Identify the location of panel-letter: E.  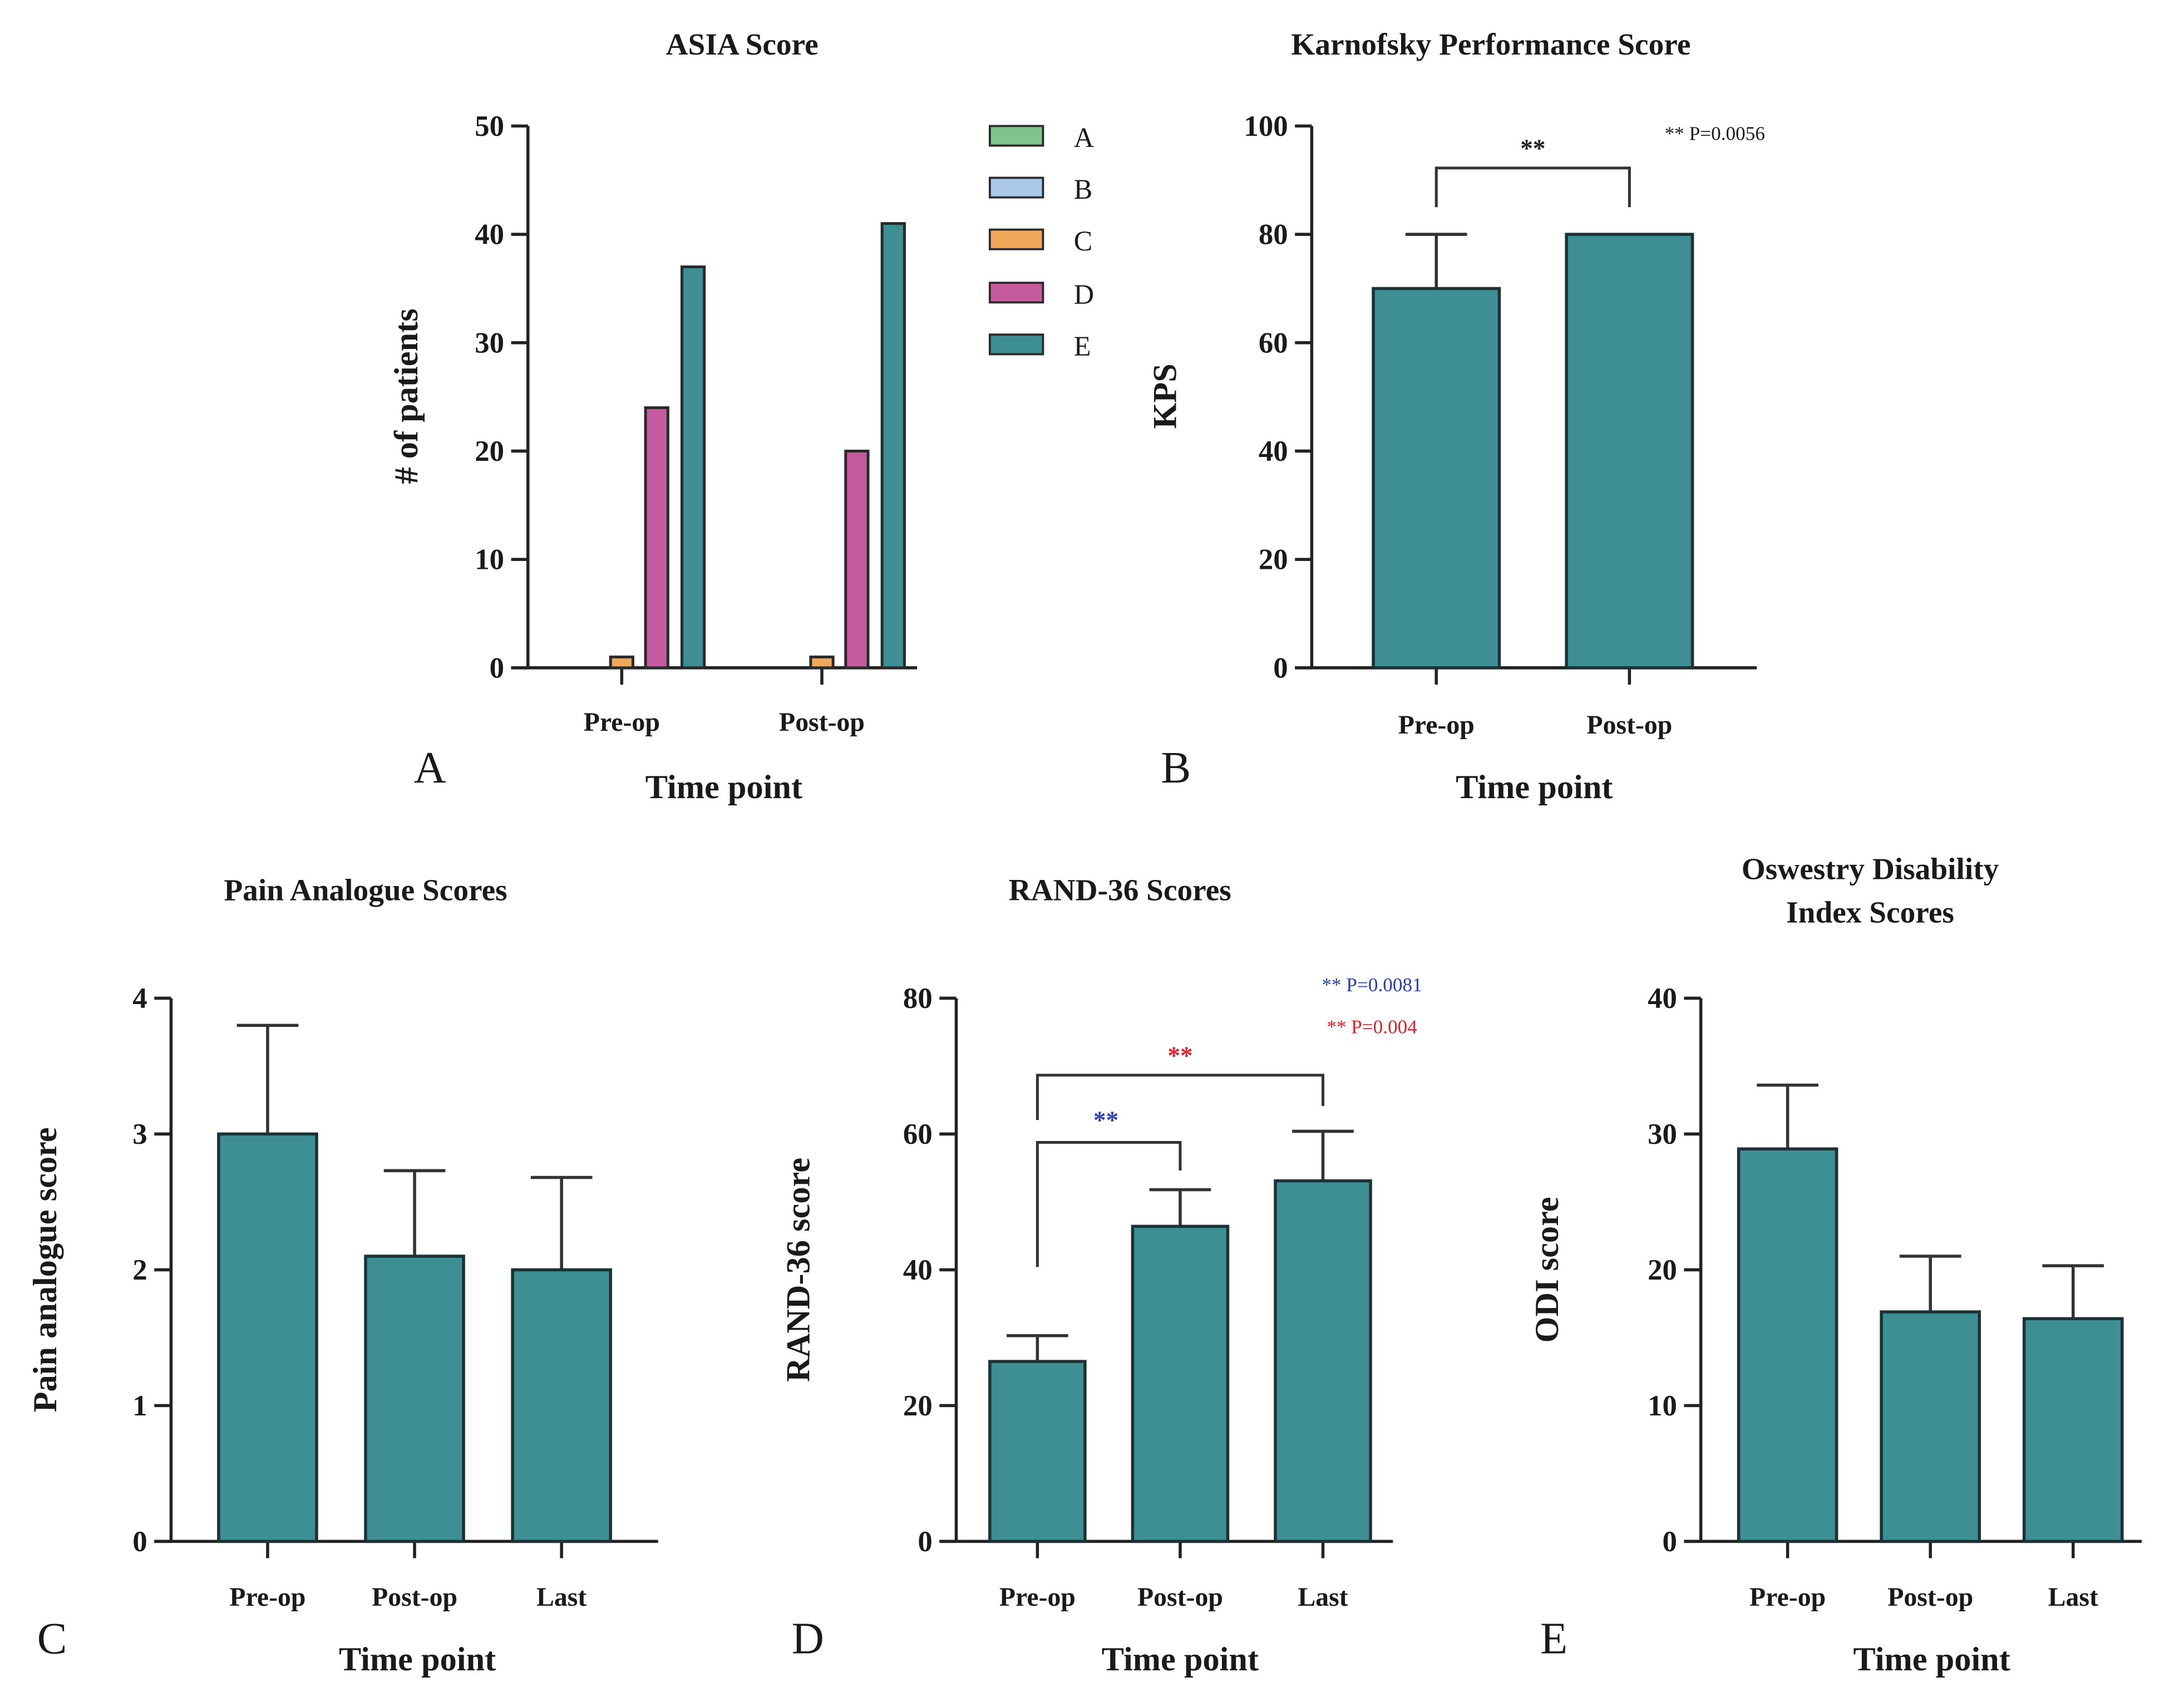
(1553, 1639).